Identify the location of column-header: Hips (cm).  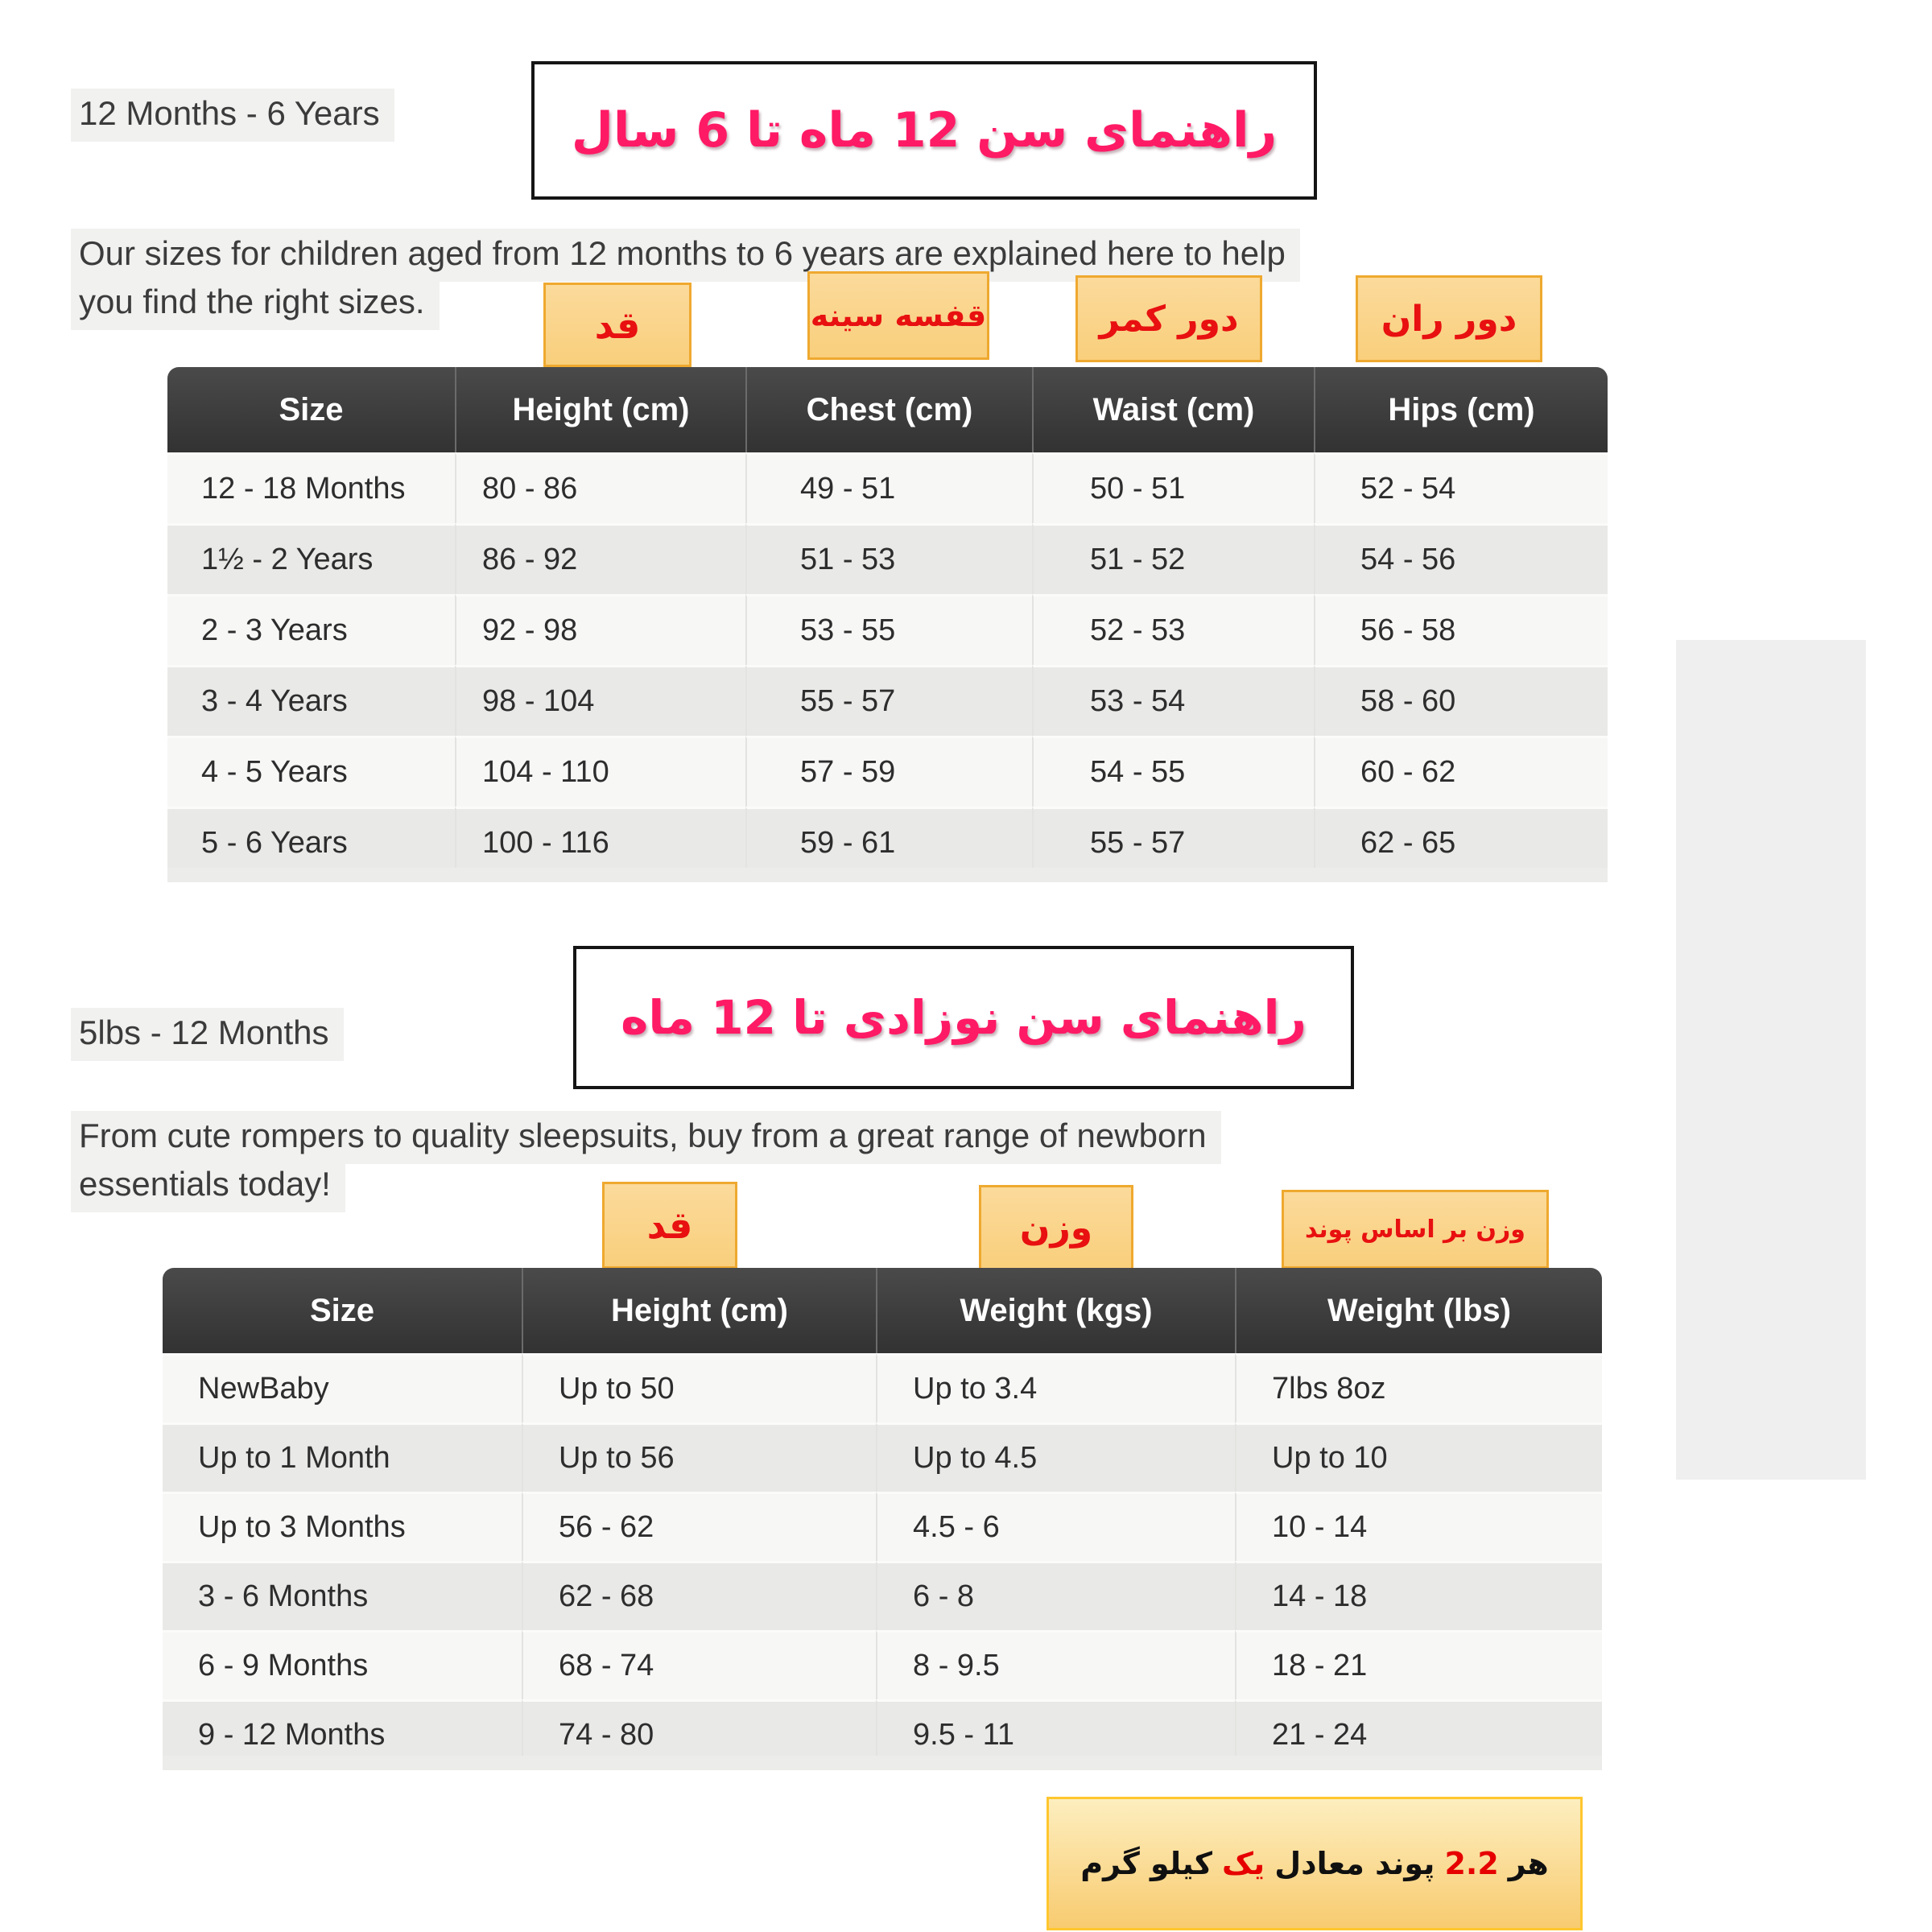
(1461, 409).